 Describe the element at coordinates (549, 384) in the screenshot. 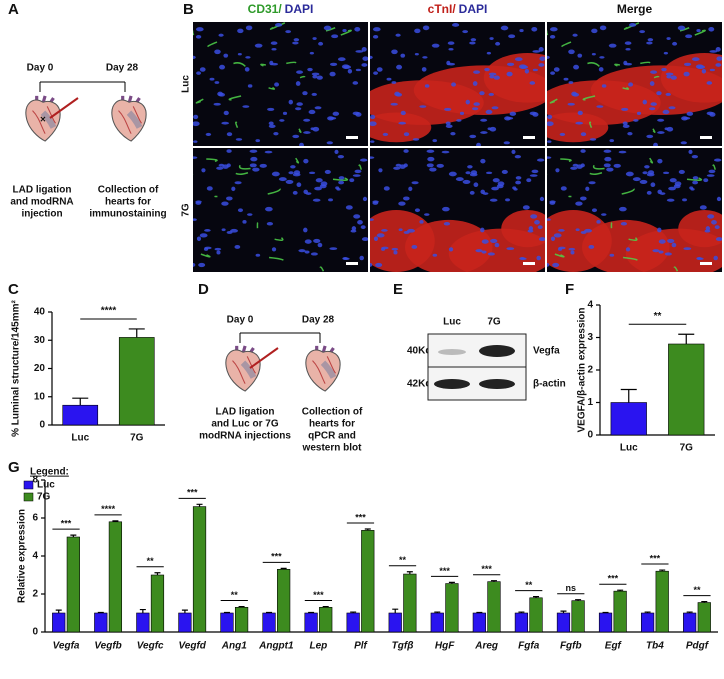

I see `protein-label: β-actin` at that location.